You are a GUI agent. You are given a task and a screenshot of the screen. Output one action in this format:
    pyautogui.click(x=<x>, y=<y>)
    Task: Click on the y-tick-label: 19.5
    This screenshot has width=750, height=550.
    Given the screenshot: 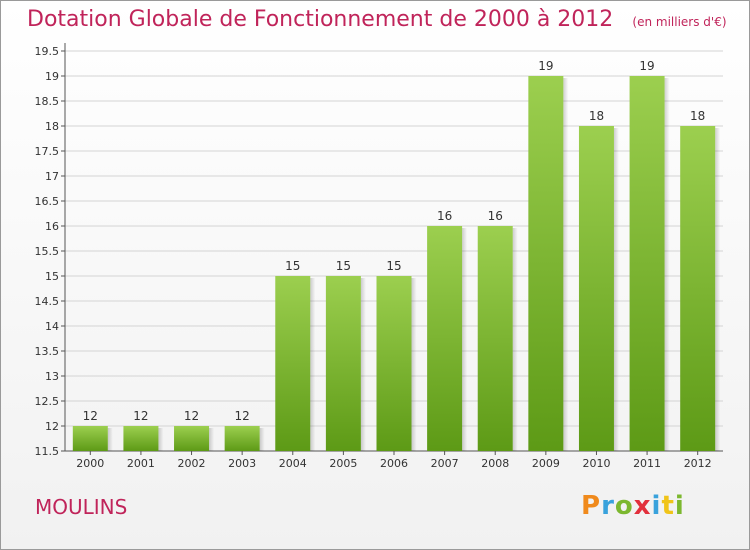 What is the action you would take?
    pyautogui.click(x=47, y=51)
    